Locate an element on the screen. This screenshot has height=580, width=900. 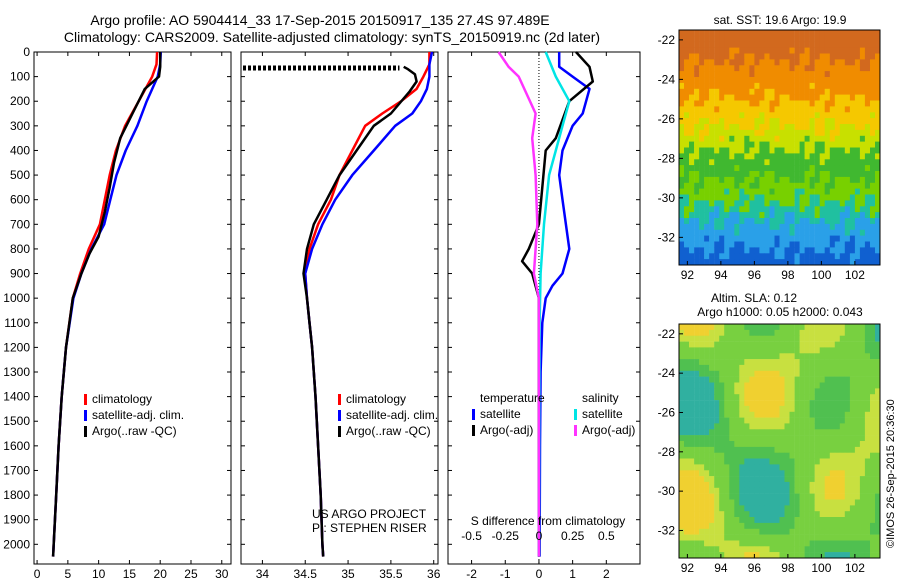
x-tick-label: 10 is located at coordinates (99, 573).